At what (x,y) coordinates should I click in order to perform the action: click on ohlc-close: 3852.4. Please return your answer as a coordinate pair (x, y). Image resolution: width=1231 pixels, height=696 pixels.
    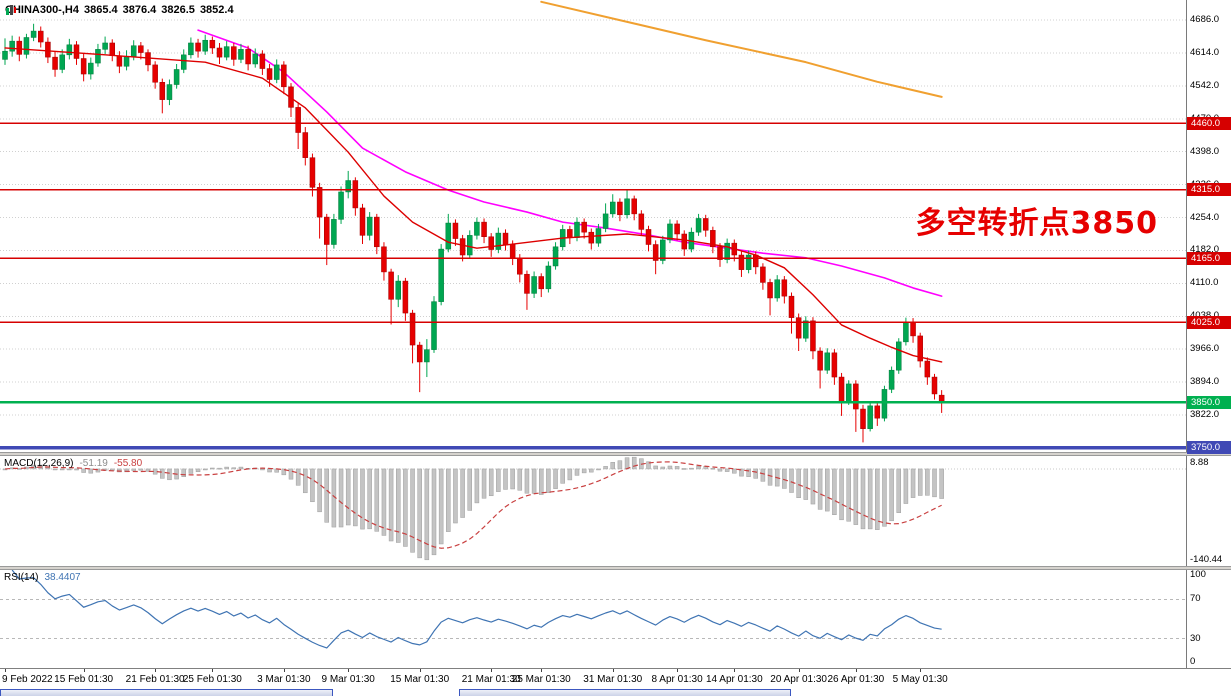
    Looking at the image, I should click on (216, 10).